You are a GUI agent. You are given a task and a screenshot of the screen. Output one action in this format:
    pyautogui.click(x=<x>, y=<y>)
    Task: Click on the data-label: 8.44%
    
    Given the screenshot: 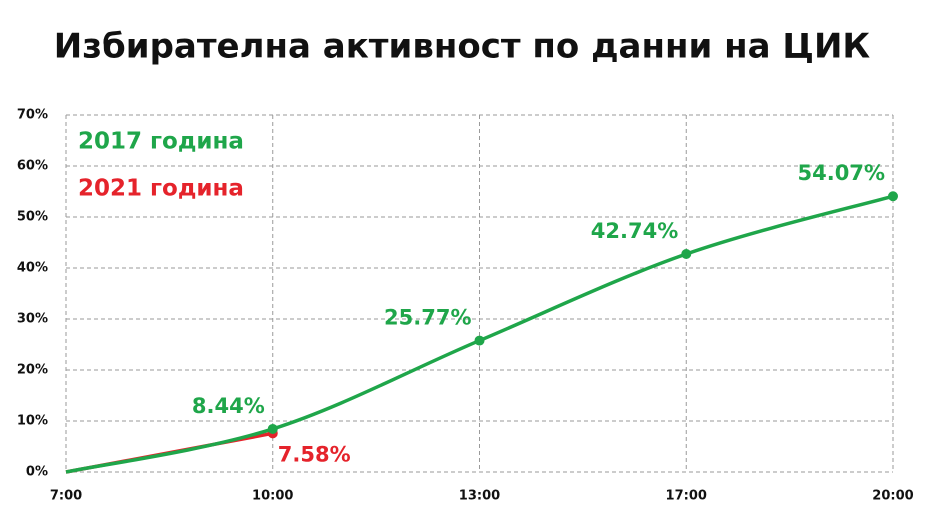 What is the action you would take?
    pyautogui.click(x=228, y=406)
    